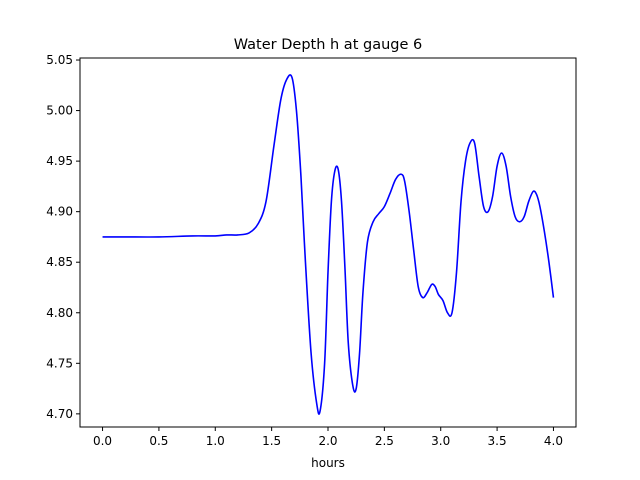 The image size is (640, 480). Describe the element at coordinates (102, 441) in the screenshot. I see `x-tick-label: 0.0` at that location.